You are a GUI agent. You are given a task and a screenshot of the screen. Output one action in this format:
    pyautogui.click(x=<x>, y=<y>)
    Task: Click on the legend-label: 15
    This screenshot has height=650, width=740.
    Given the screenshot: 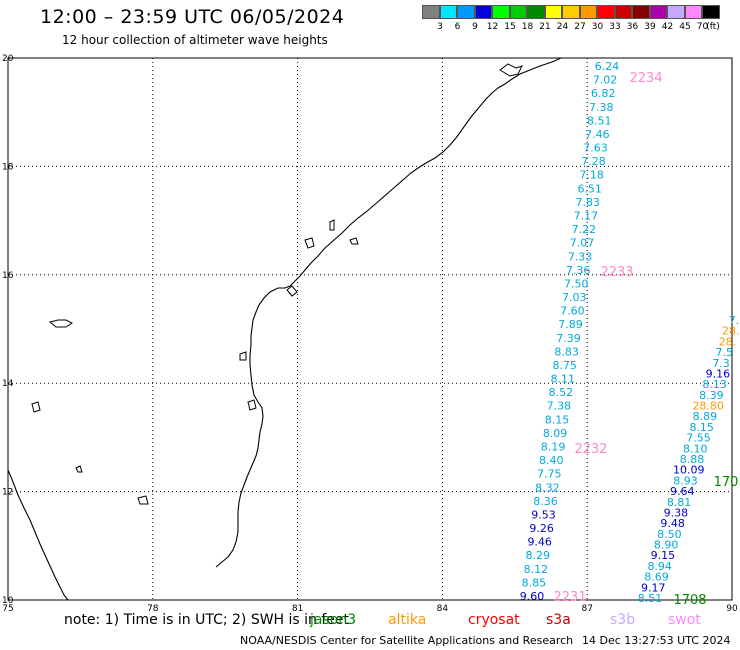 What is the action you would take?
    pyautogui.click(x=510, y=27)
    